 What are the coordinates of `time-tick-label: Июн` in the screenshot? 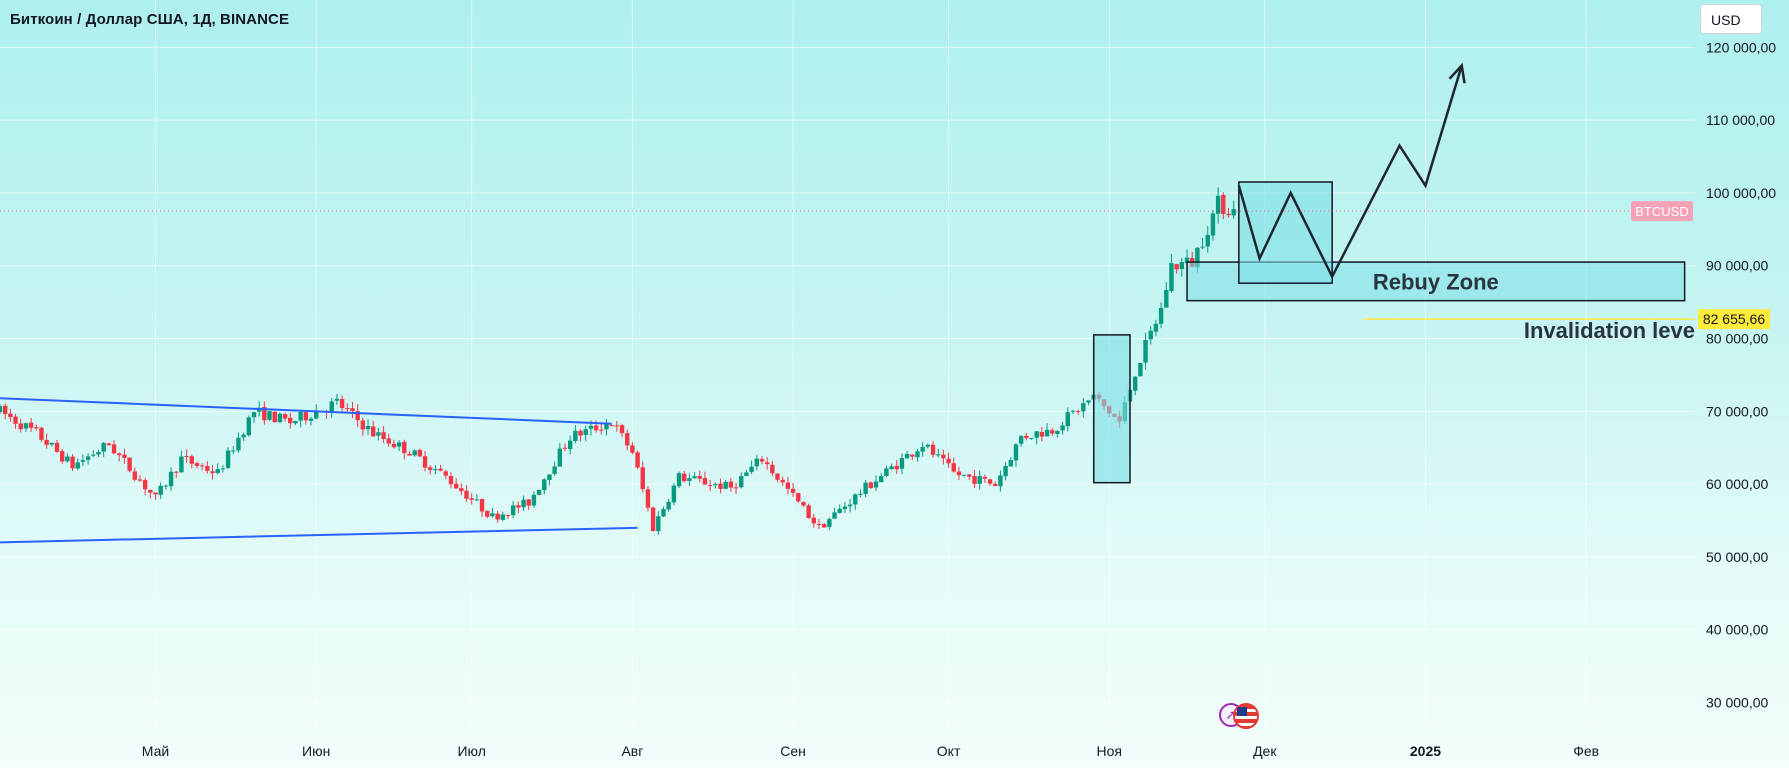 It's located at (316, 751).